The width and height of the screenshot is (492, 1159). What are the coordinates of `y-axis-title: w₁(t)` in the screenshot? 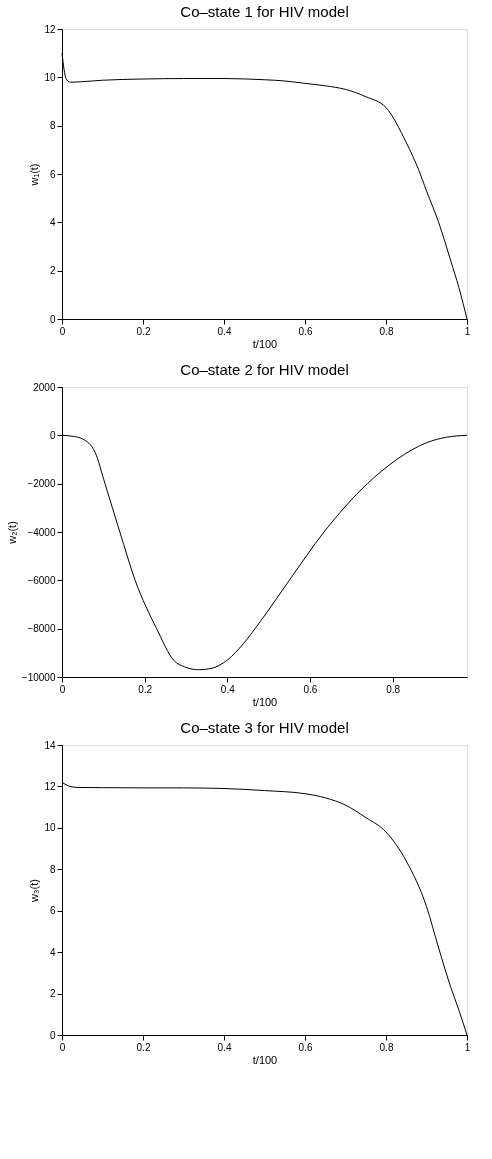 It's located at (34, 175).